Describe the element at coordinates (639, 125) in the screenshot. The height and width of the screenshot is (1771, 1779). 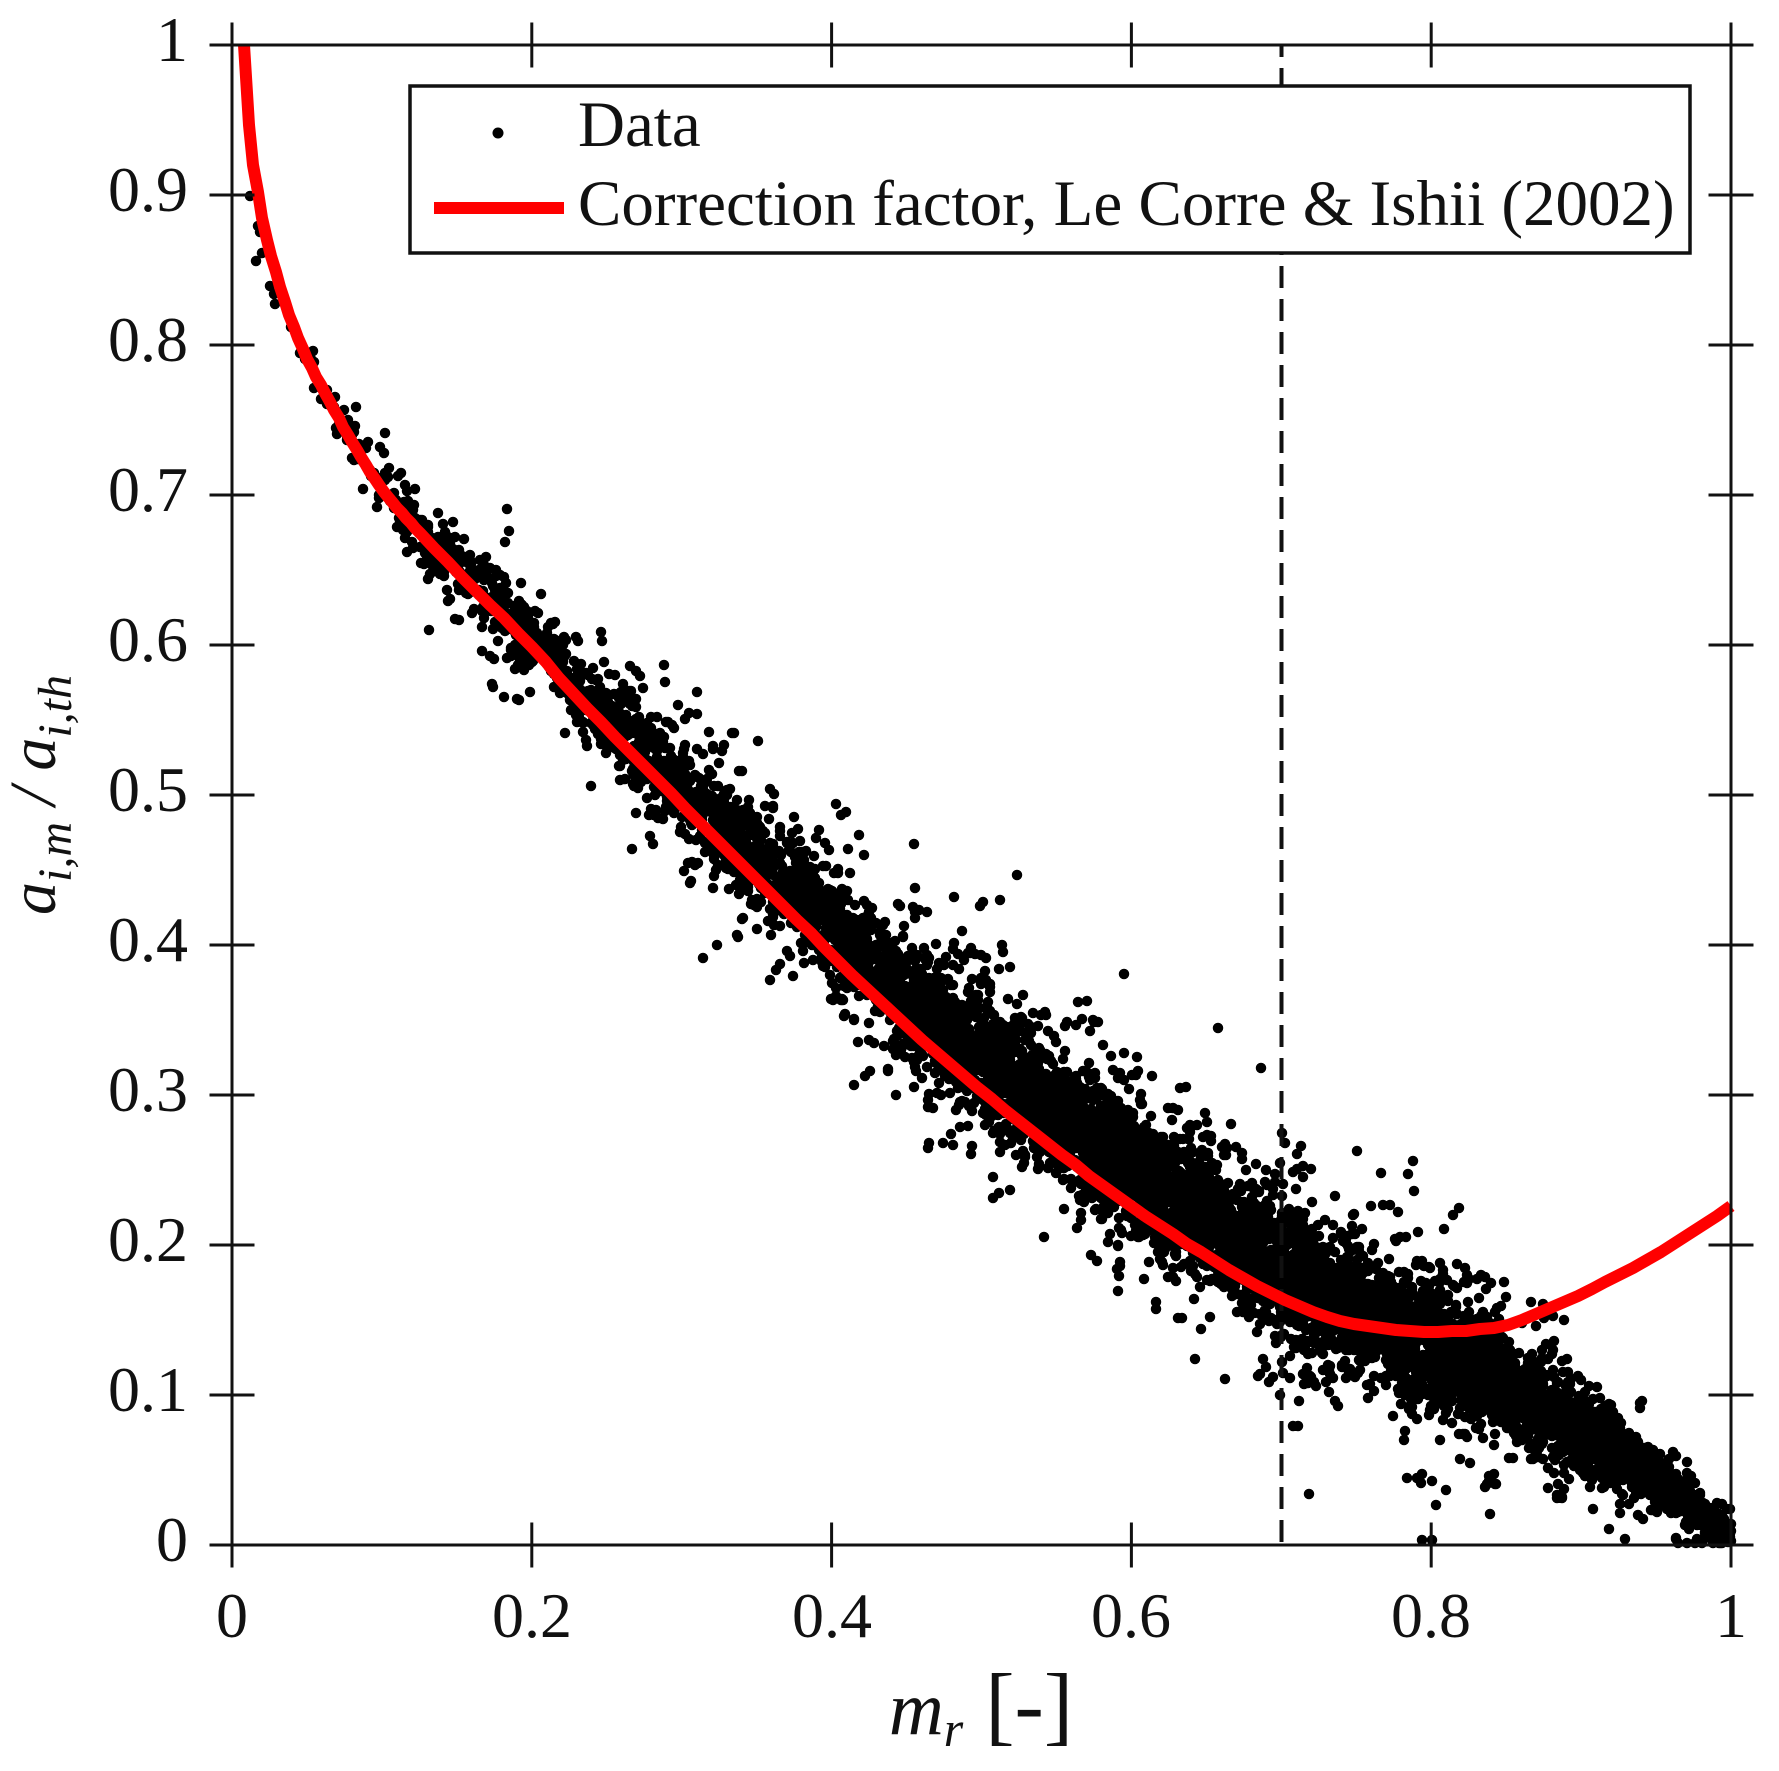
I see `svg-text: Data` at that location.